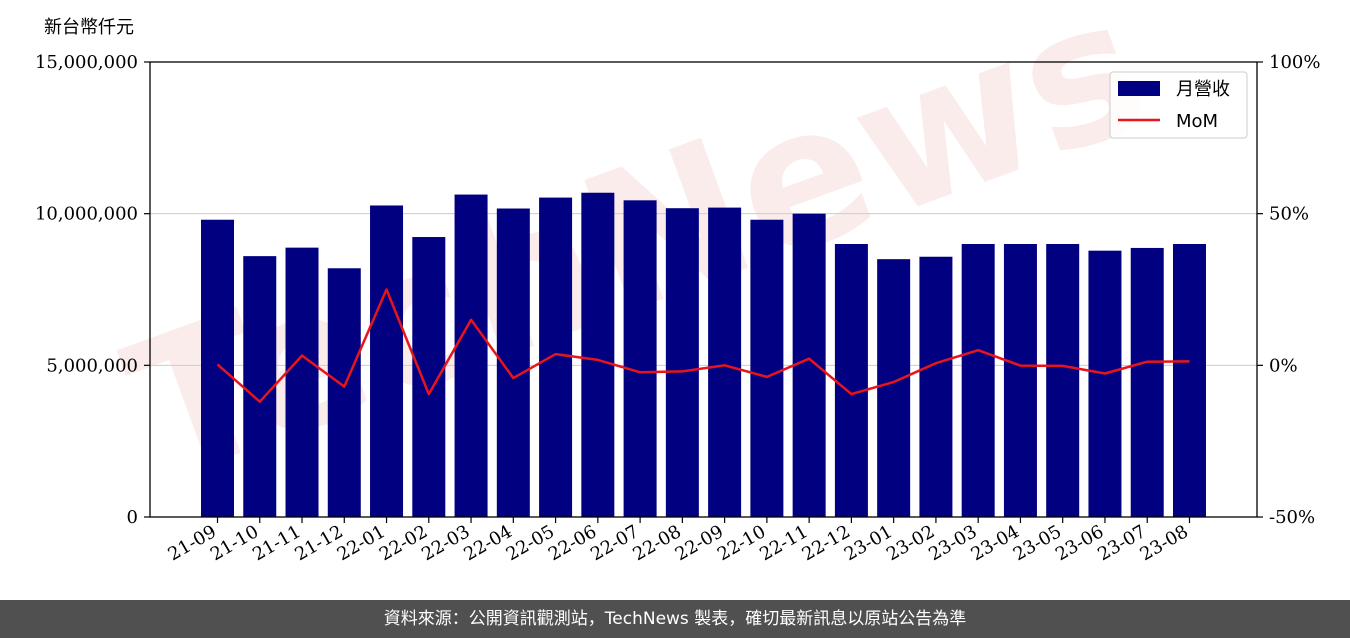 The width and height of the screenshot is (1350, 638). What do you see at coordinates (1288, 290) in the screenshot?
I see `y-axis-right: -50% 0% 50% 100%` at bounding box center [1288, 290].